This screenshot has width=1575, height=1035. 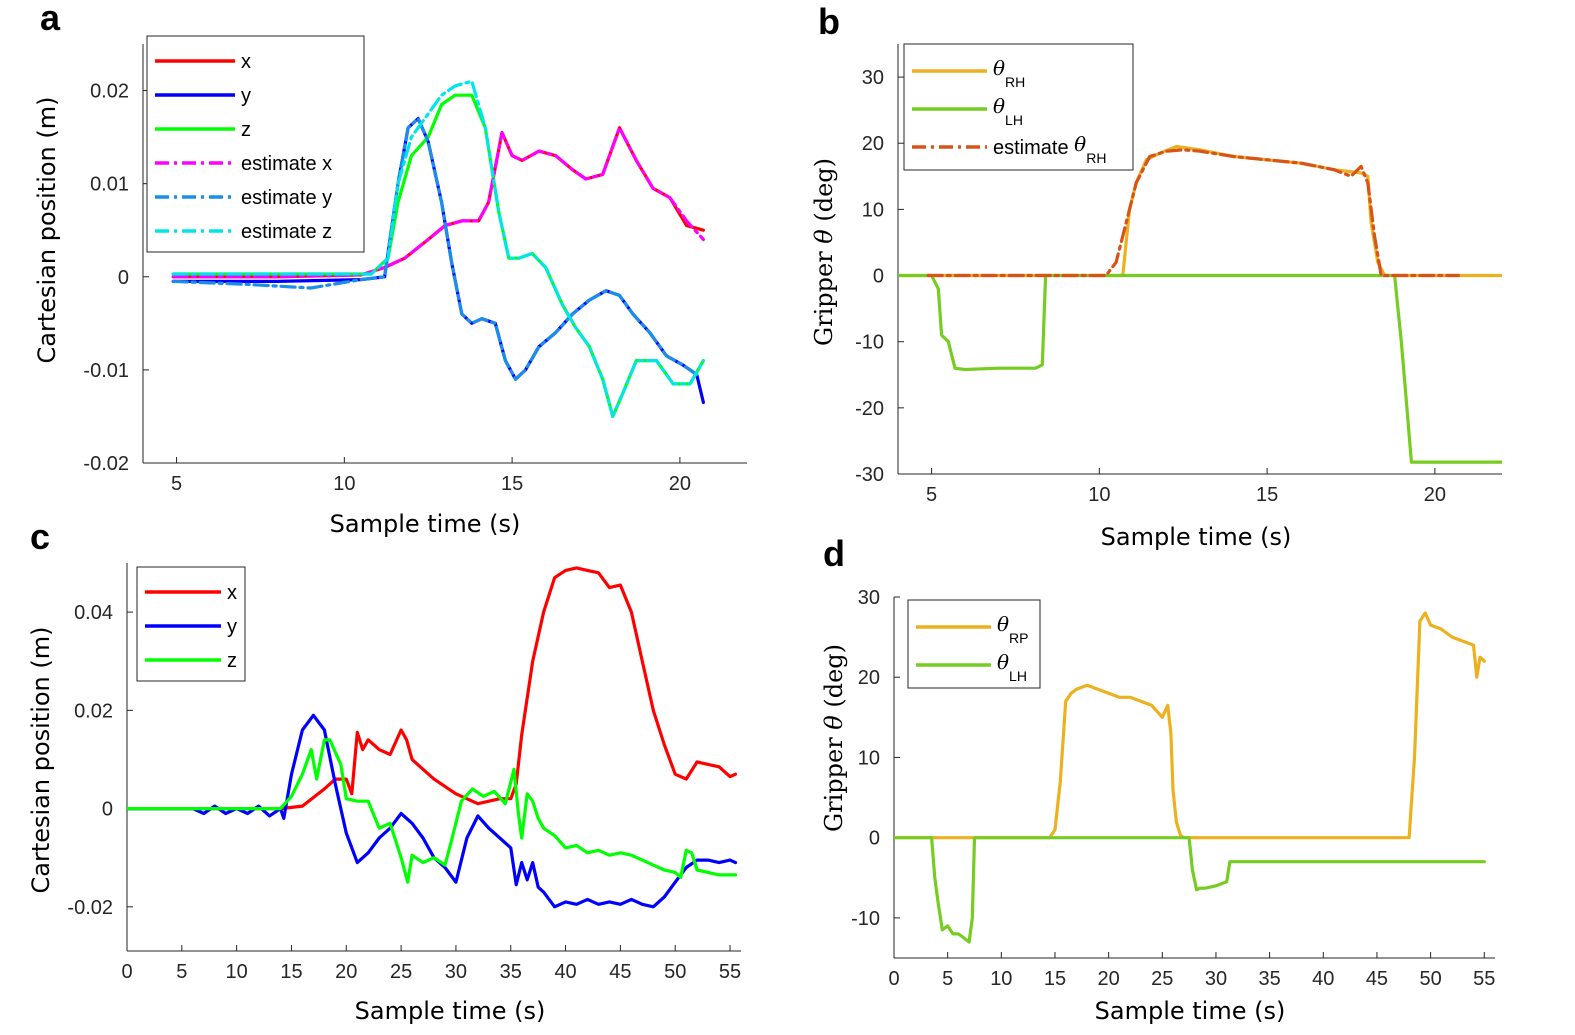 I want to click on panel-b-y-tick-label: 20, so click(x=873, y=144).